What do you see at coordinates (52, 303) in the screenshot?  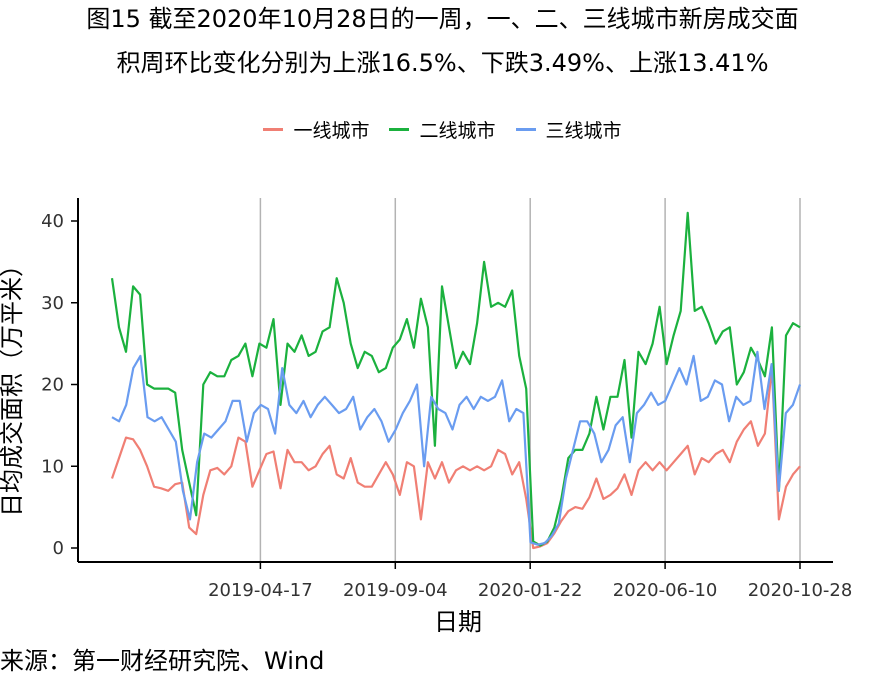 I see `y-tick-label-3: 30` at bounding box center [52, 303].